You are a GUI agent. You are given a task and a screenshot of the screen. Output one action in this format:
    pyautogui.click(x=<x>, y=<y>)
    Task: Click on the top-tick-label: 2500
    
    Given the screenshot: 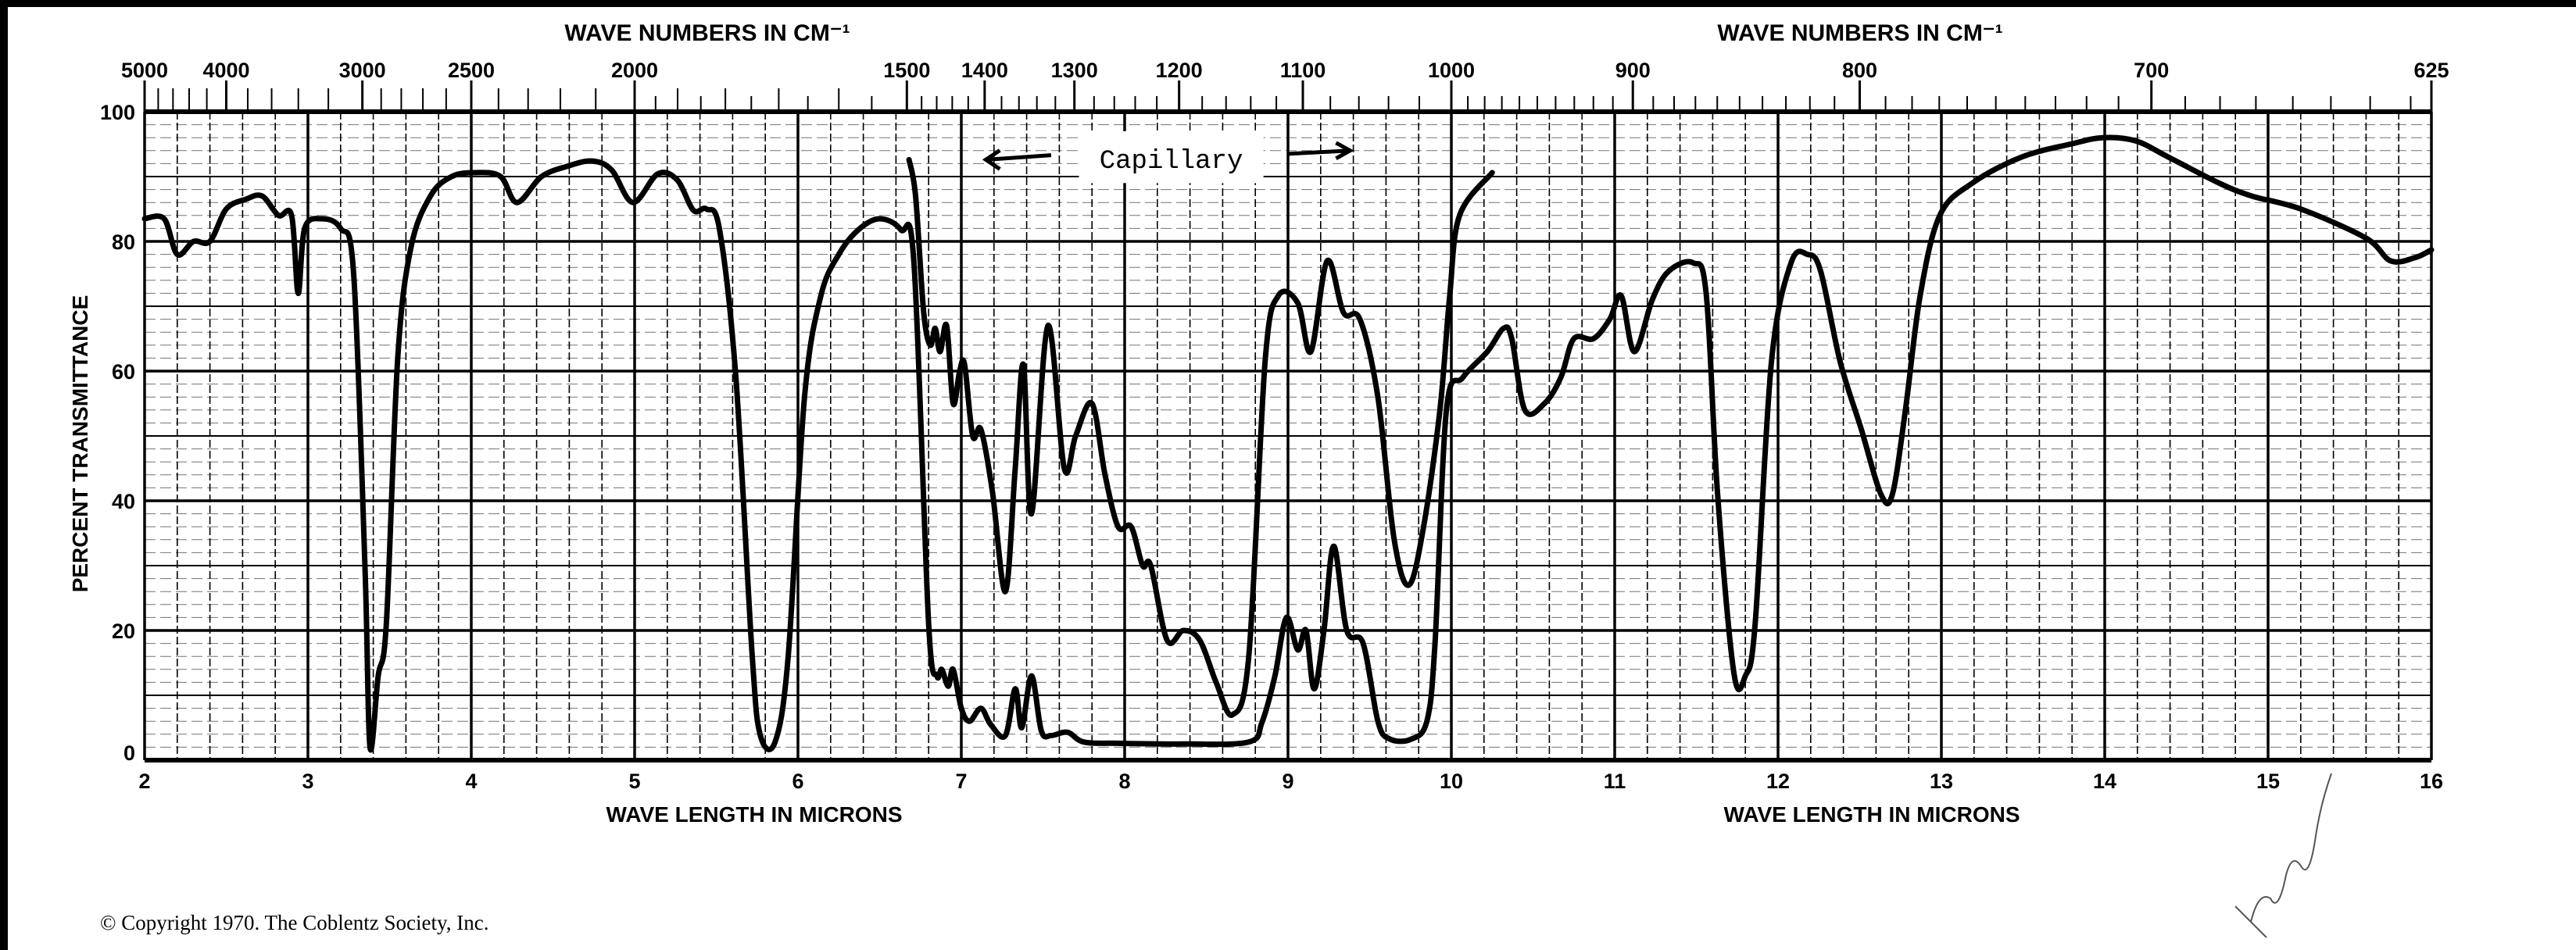 What is the action you would take?
    pyautogui.click(x=471, y=70)
    